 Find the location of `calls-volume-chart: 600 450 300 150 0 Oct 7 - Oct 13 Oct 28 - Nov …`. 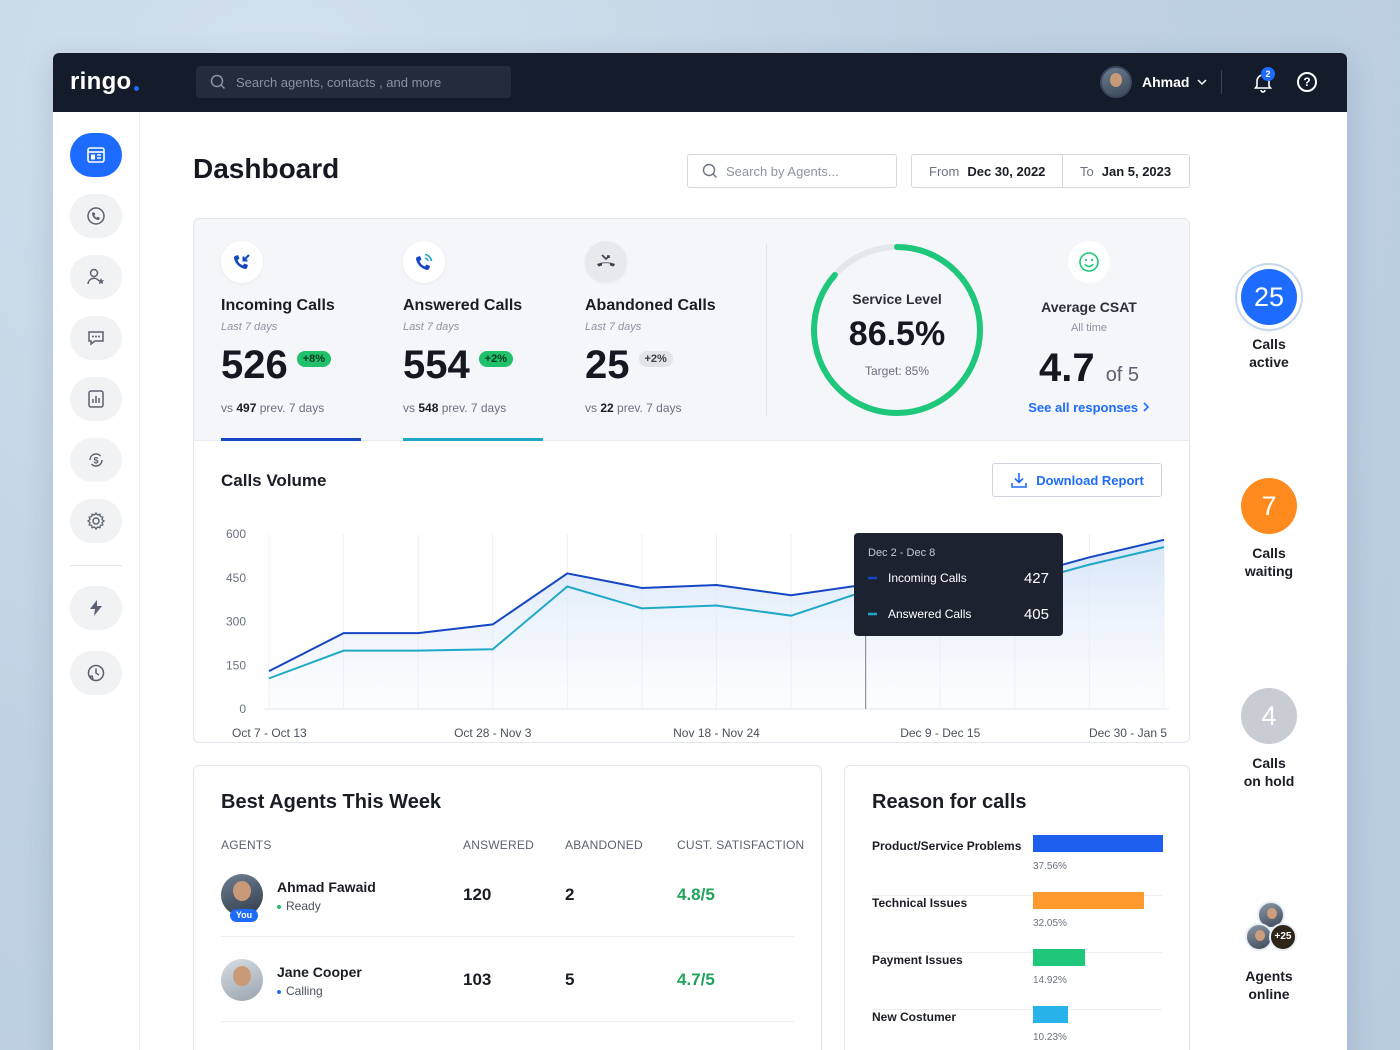

calls-volume-chart: 600 450 300 150 0 Oct 7 - Oct 13 Oct 28 - Nov … is located at coordinates (697, 633).